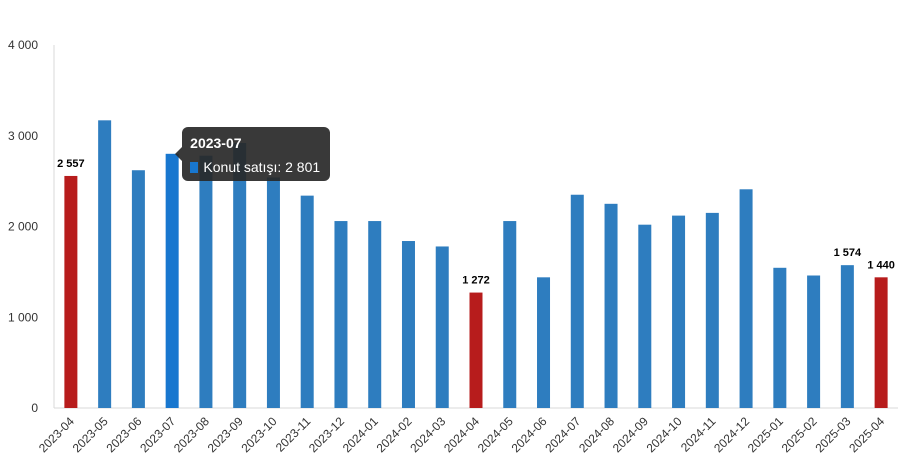 This screenshot has height=470, width=899. I want to click on y-axis: 0 1 000 2 000 3 000 4 000, so click(23, 226).